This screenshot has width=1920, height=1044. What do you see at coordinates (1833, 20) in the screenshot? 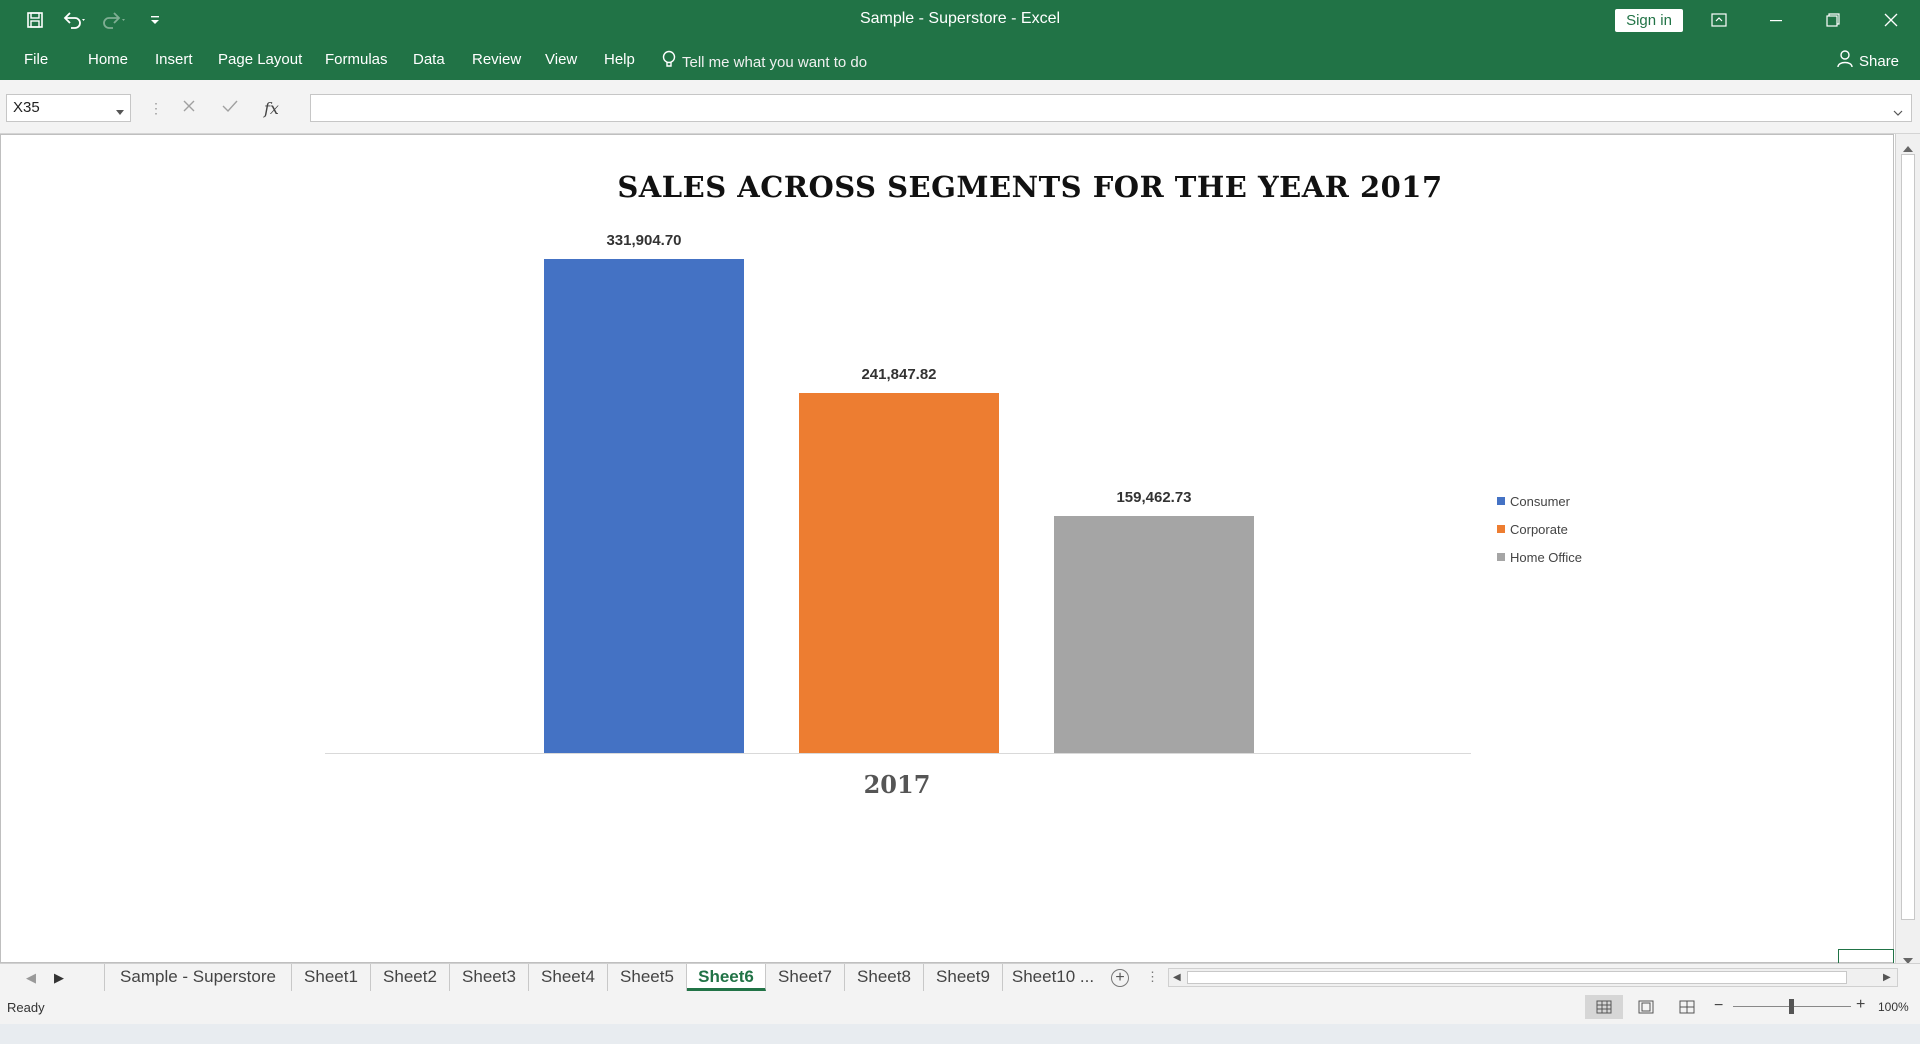
I see `restore-icon` at bounding box center [1833, 20].